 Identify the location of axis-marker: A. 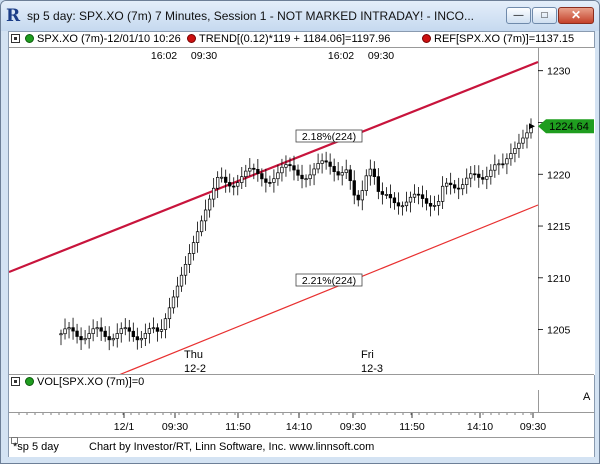
(587, 397).